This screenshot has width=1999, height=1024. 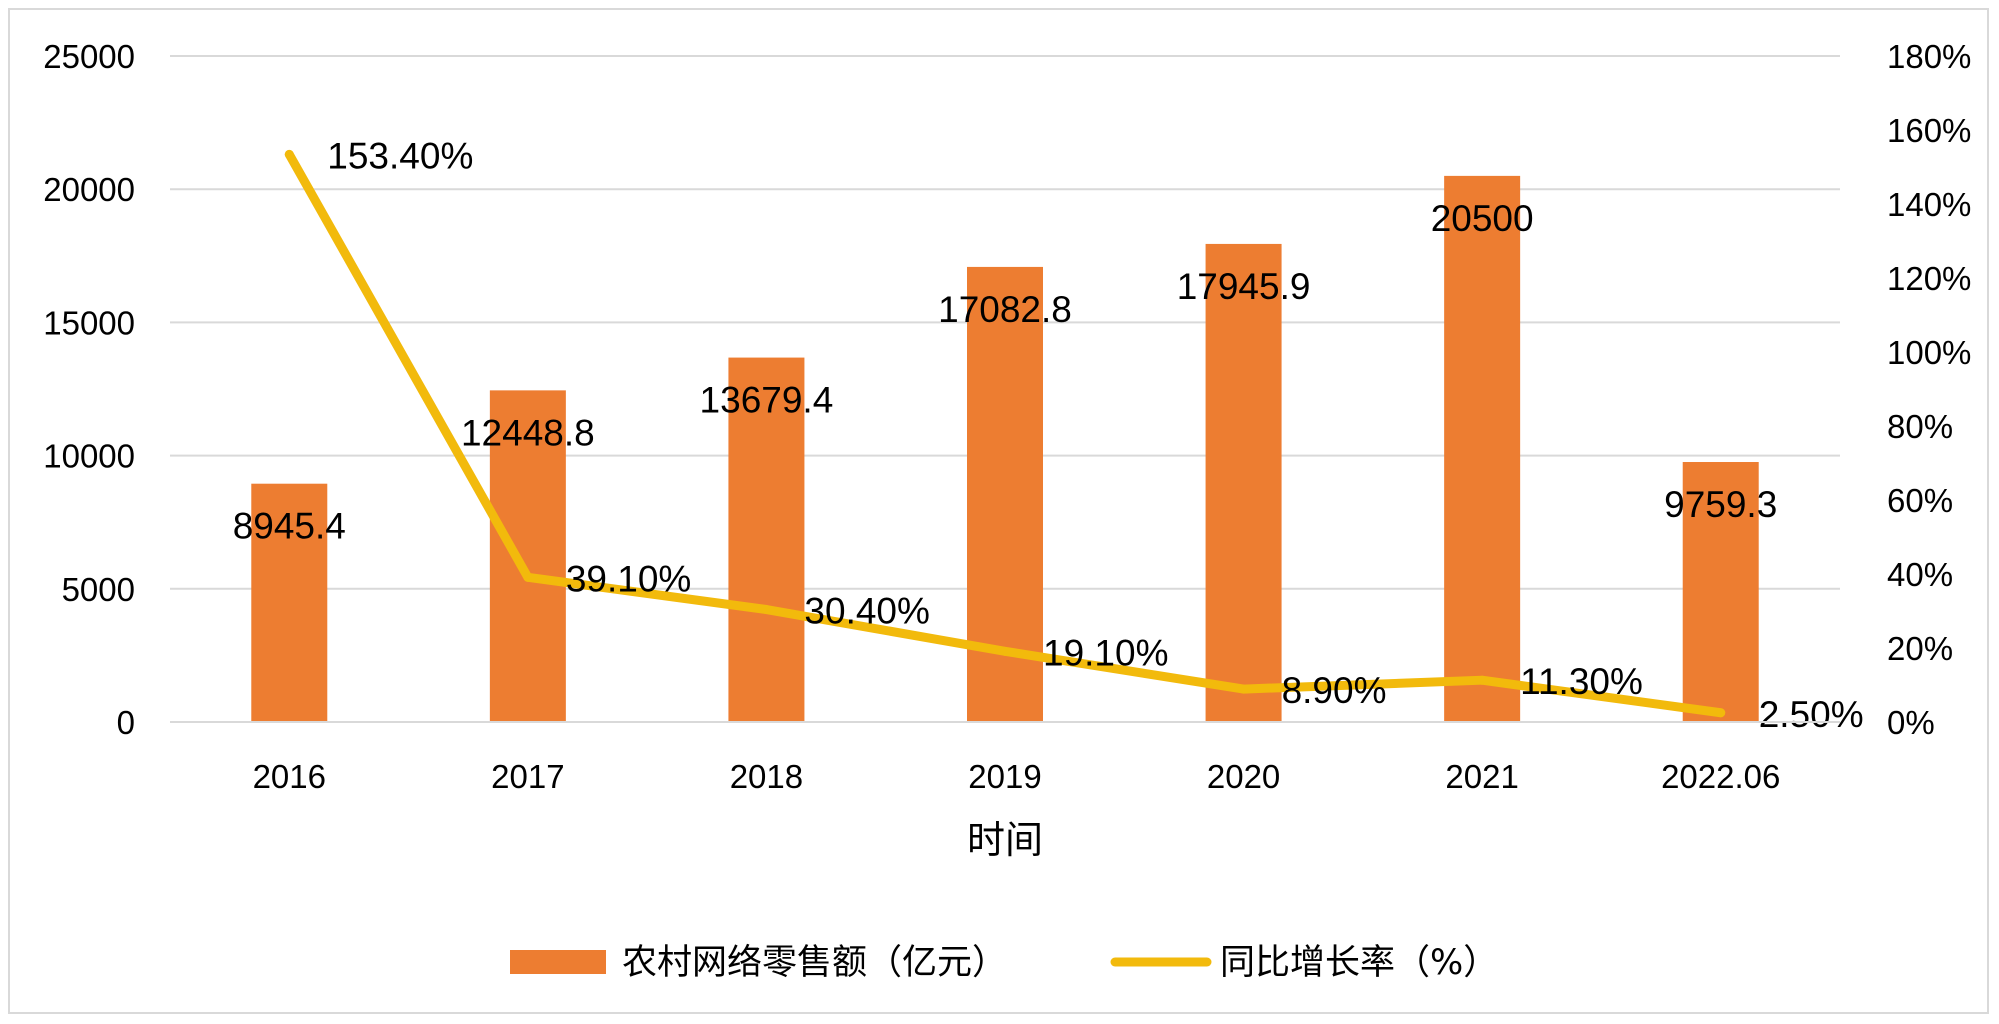 I want to click on x-axis: 2016 2017 2018 2019 2020 2021 2022.06, so click(x=1005, y=758).